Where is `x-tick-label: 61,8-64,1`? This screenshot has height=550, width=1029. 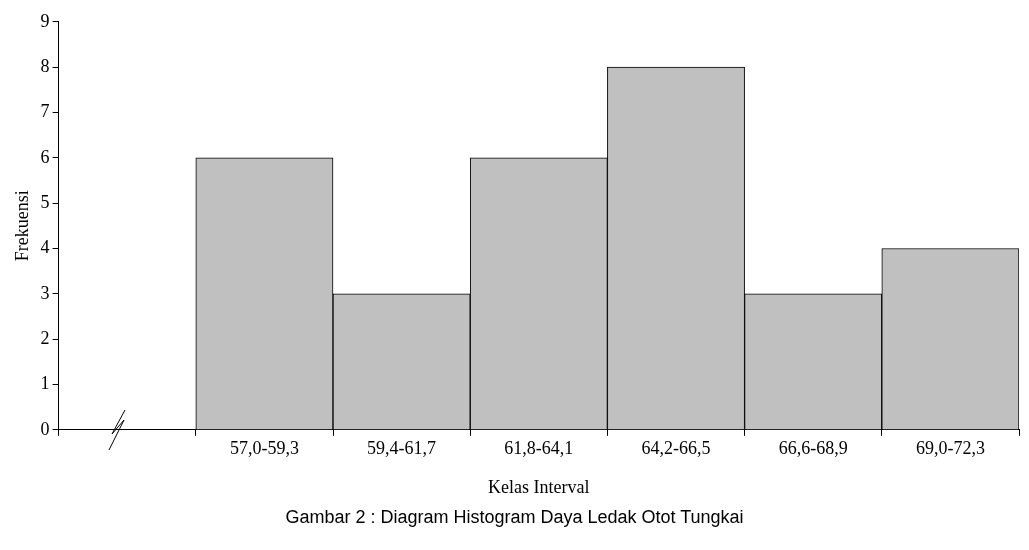
x-tick-label: 61,8-64,1 is located at coordinates (539, 448).